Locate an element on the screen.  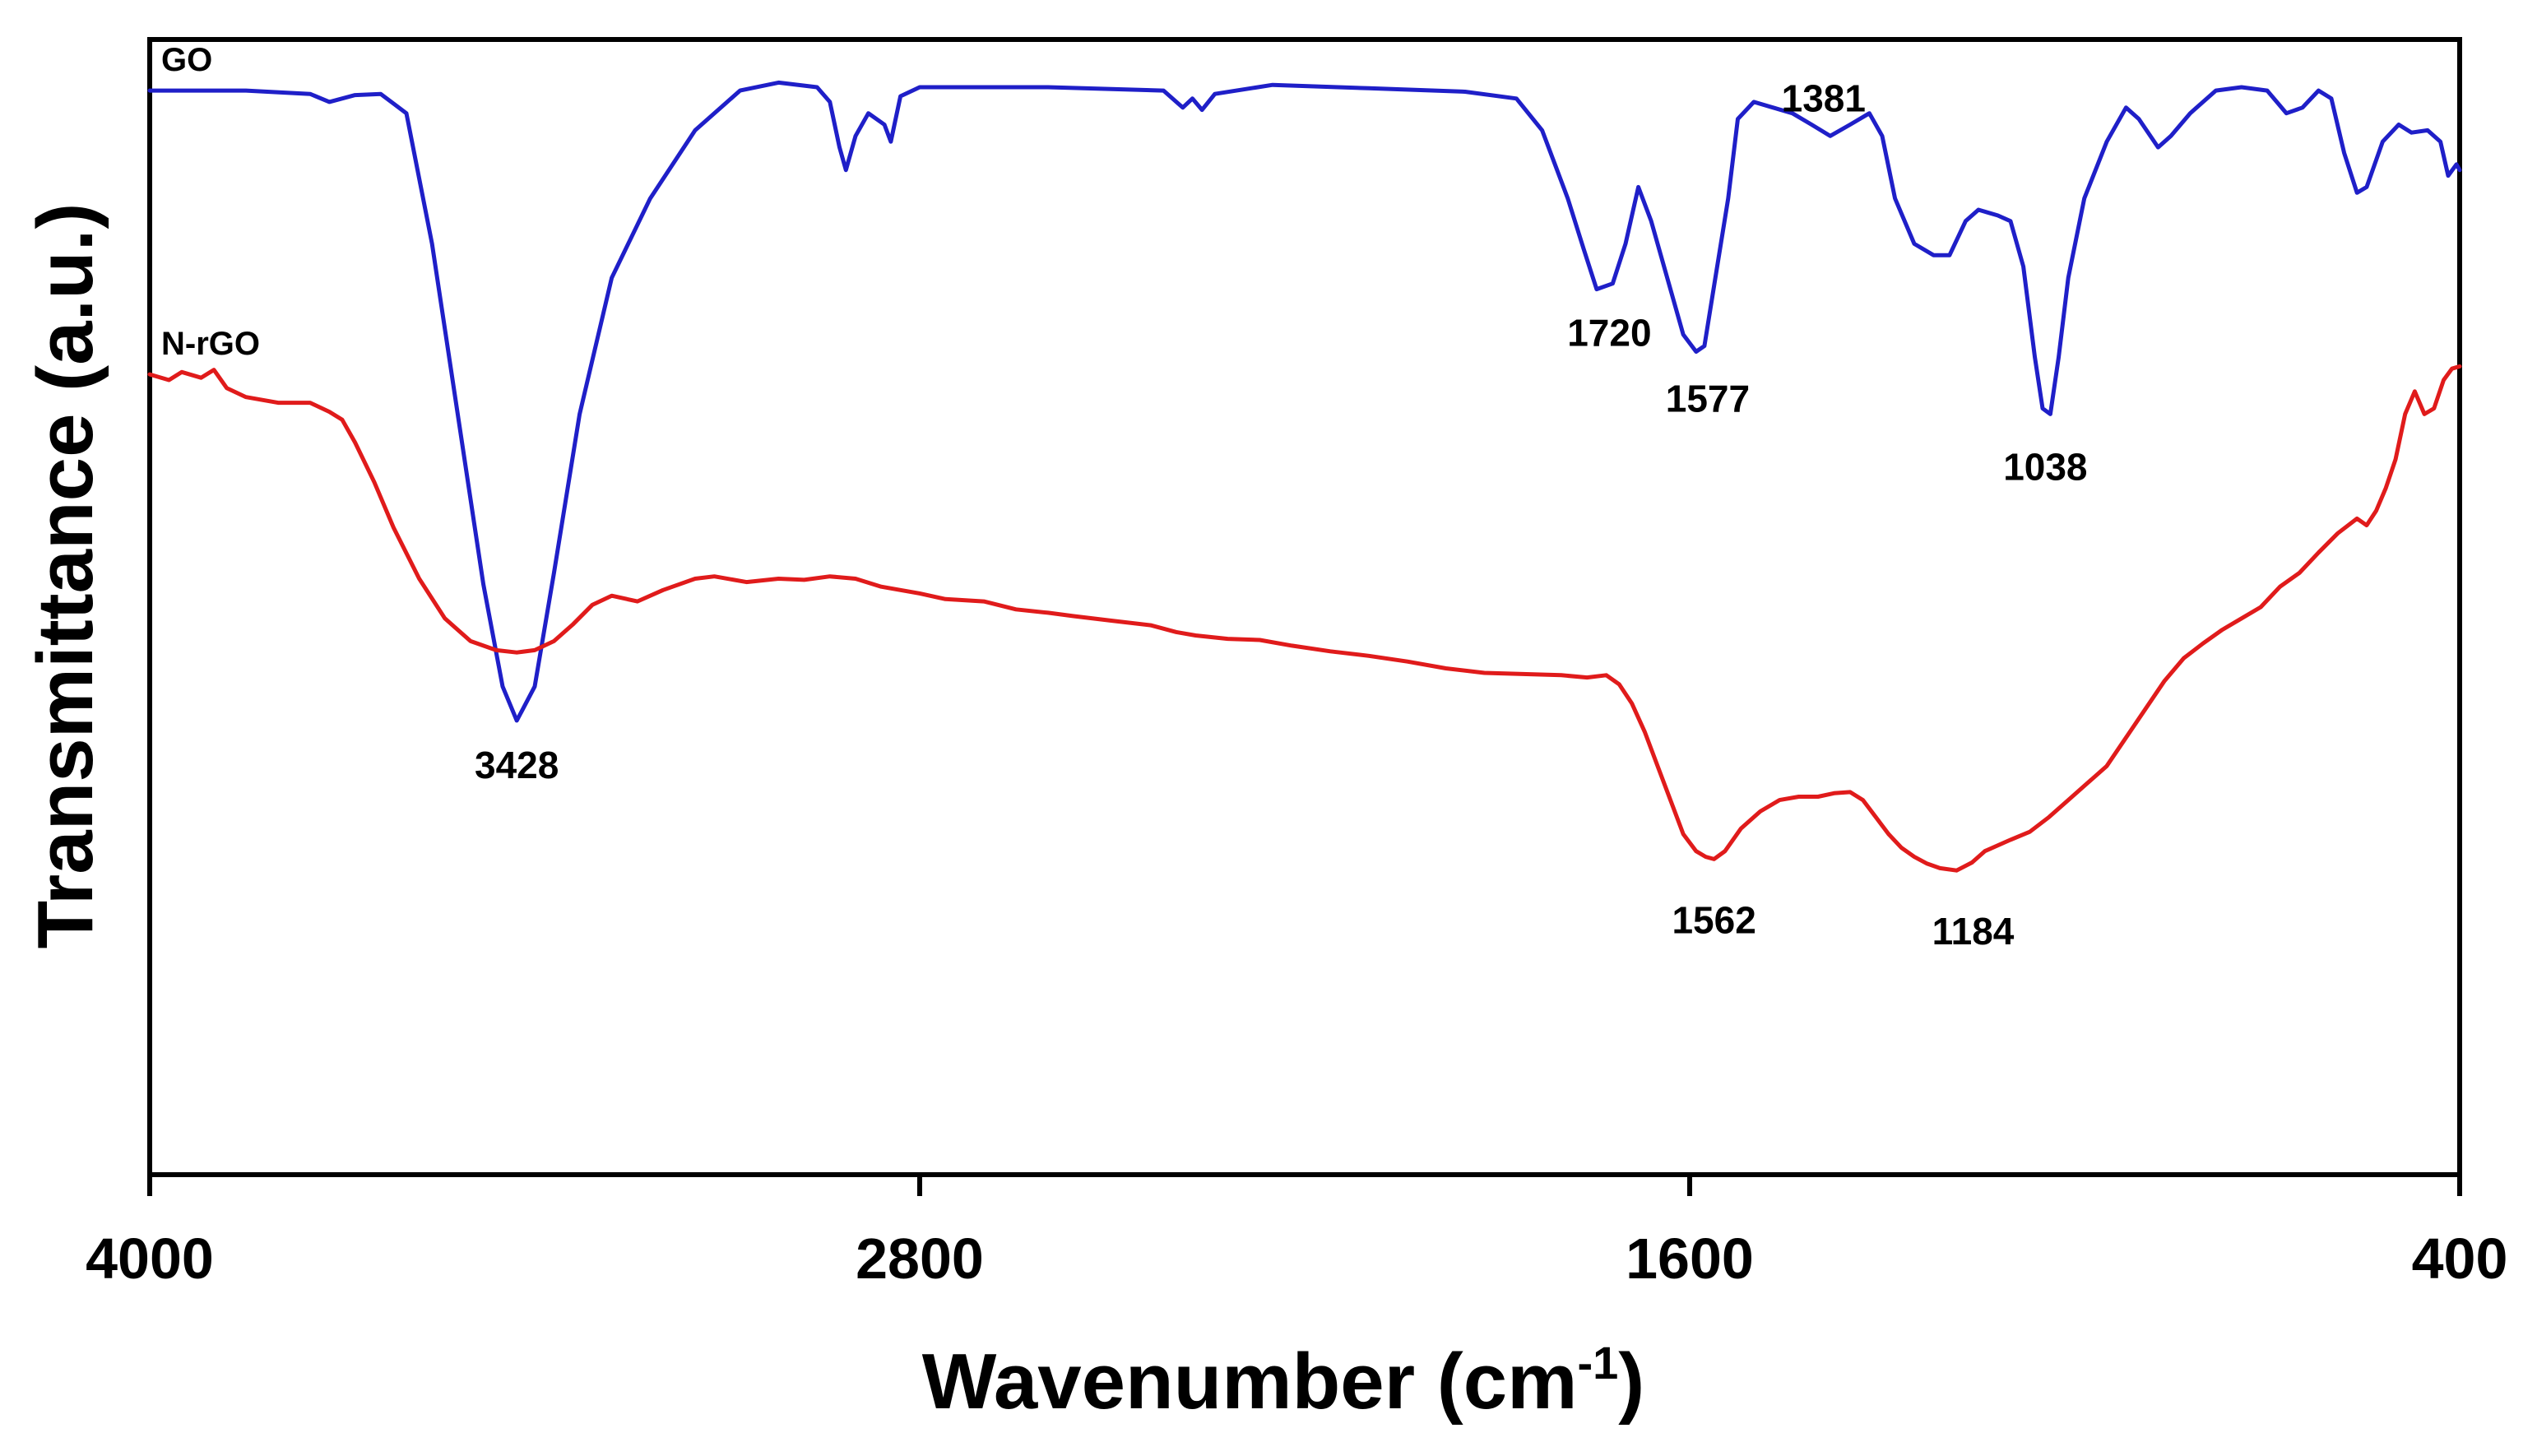
peak-label-1720: 1720 is located at coordinates (1609, 333).